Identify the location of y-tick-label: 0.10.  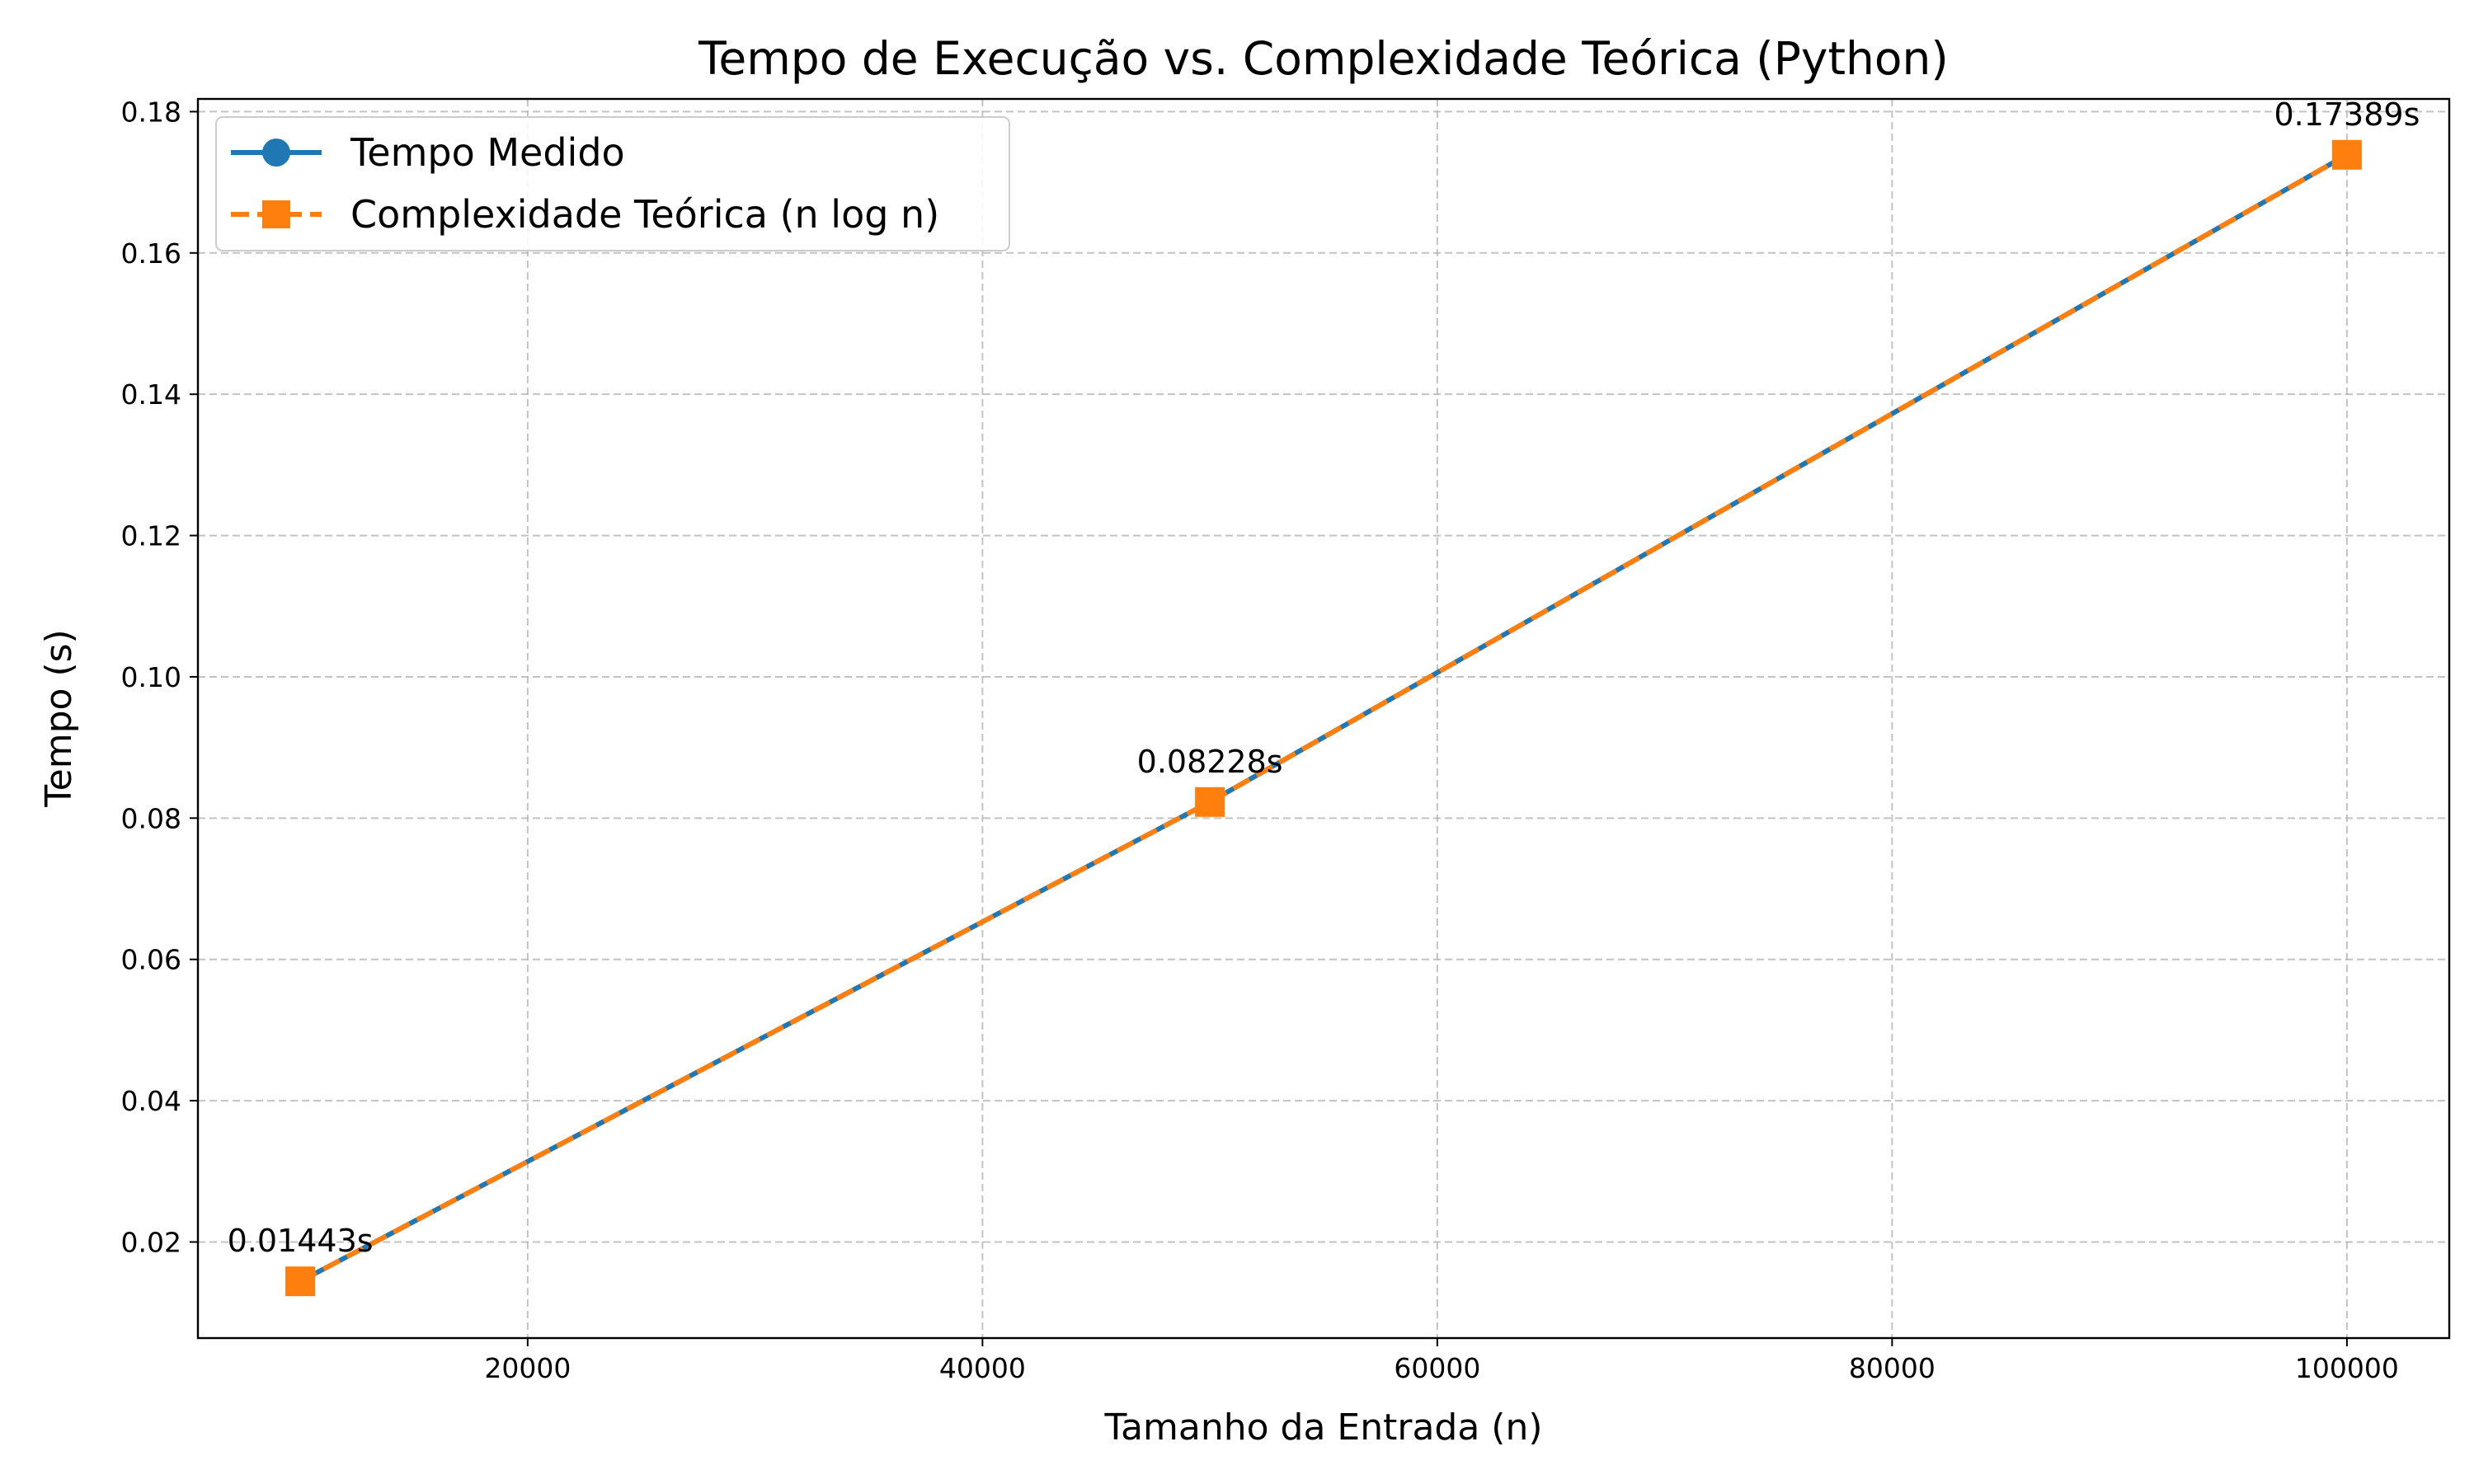
(151, 677).